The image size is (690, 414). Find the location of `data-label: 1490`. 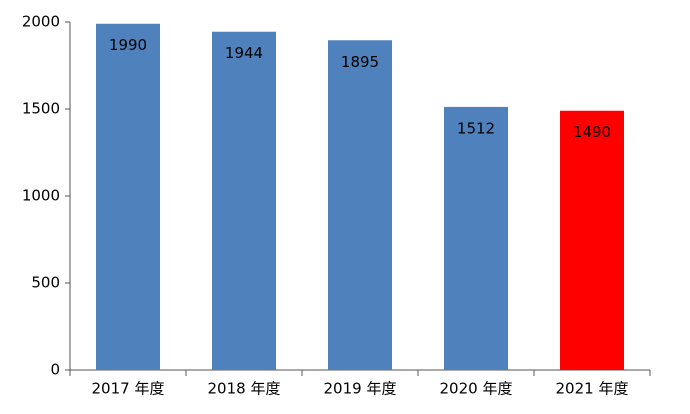

data-label: 1490 is located at coordinates (592, 132).